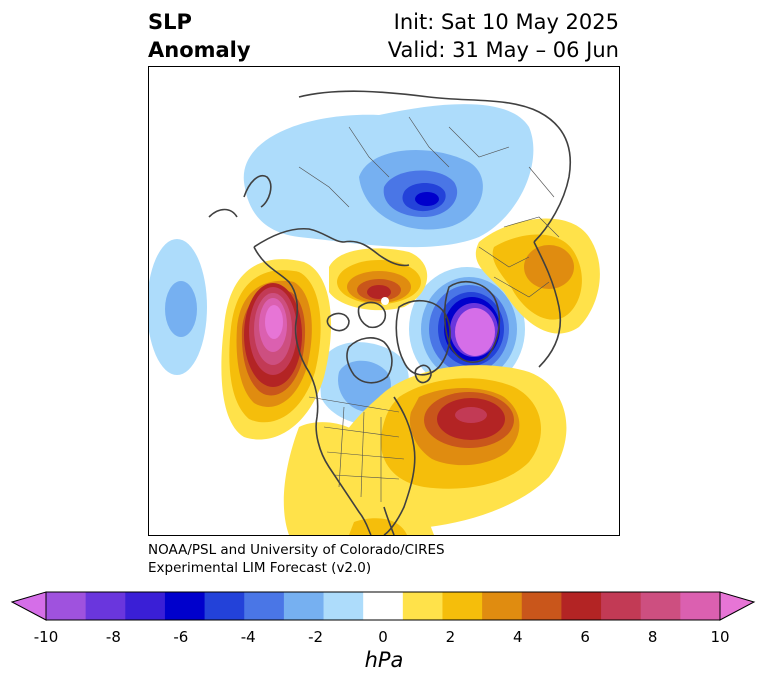 The height and width of the screenshot is (686, 768). What do you see at coordinates (518, 637) in the screenshot?
I see `colorbar-tick-label: 4` at bounding box center [518, 637].